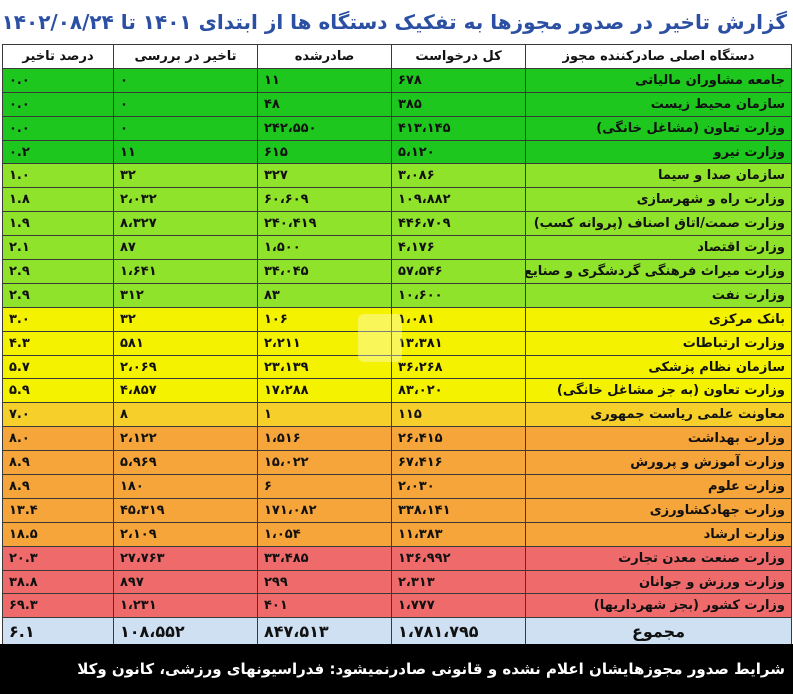  I want to click on delayed-count: ۴۵،۳۱۹, so click(185, 510).